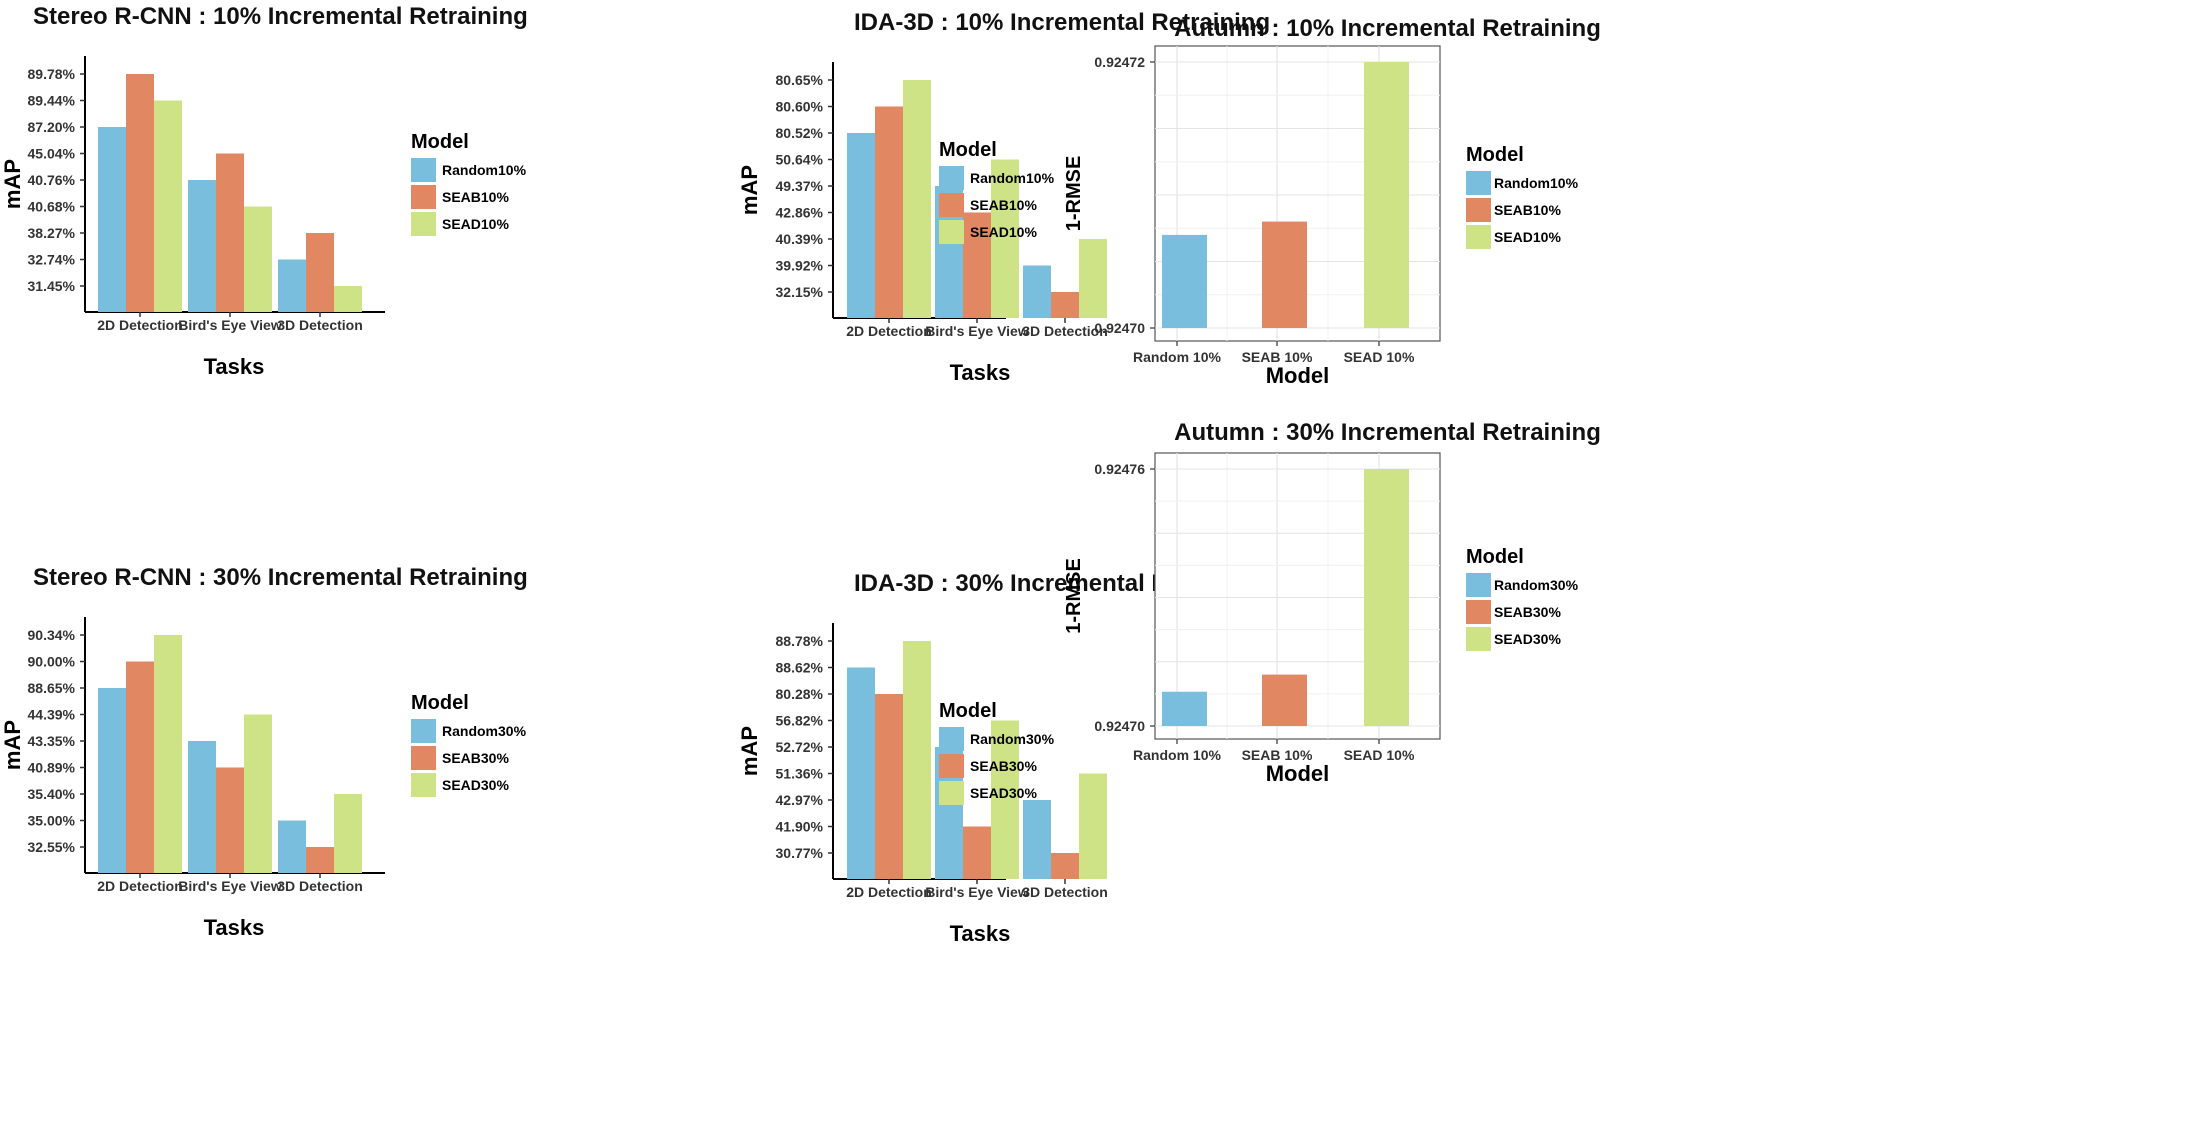  I want to click on bar-seab10--2, so click(1065, 305).